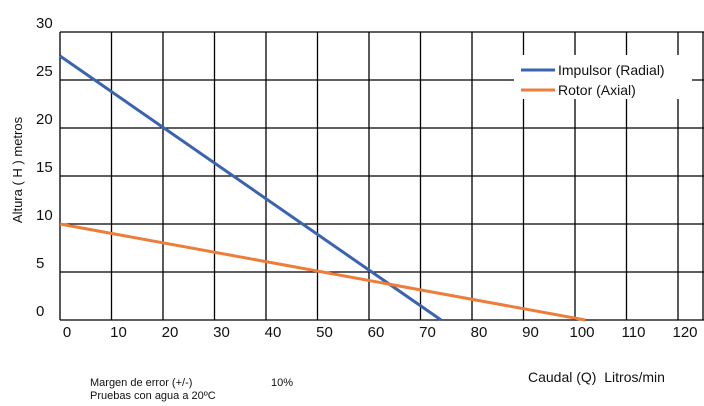  I want to click on y-tick-label: 10, so click(44, 215).